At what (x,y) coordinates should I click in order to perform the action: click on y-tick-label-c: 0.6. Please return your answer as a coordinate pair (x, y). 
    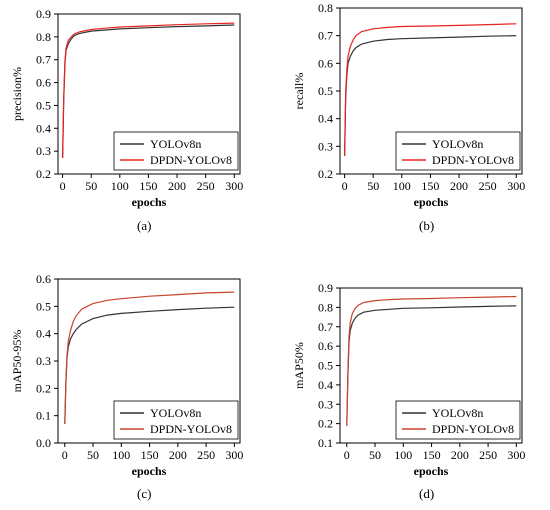
    Looking at the image, I should click on (43, 279).